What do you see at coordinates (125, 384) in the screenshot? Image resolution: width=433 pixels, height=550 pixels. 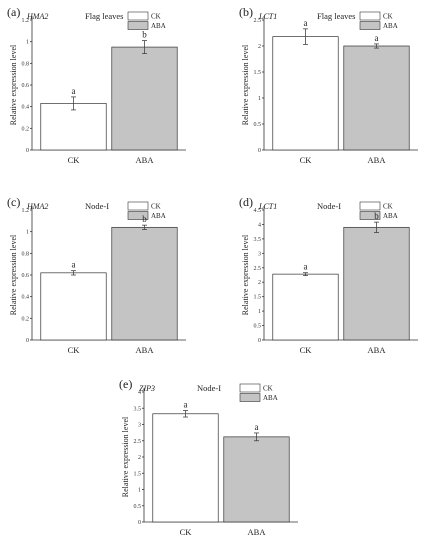 I see `panel-letter: (e)` at bounding box center [125, 384].